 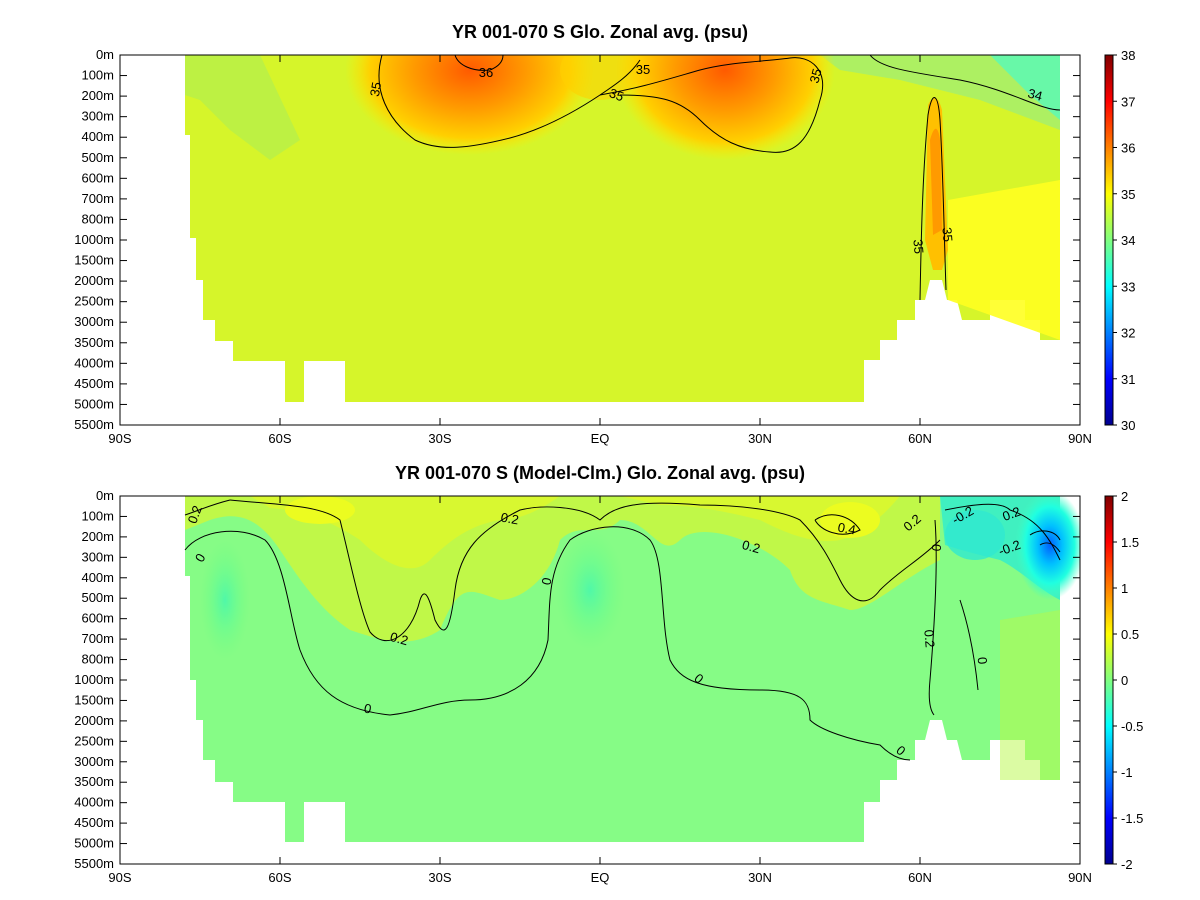 What do you see at coordinates (1035, 95) in the screenshot?
I see `top-contour-label: 34` at bounding box center [1035, 95].